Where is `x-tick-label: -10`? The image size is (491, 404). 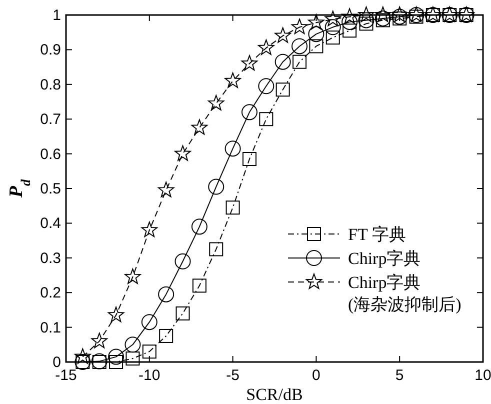
x-tick-label: -10 is located at coordinates (149, 375).